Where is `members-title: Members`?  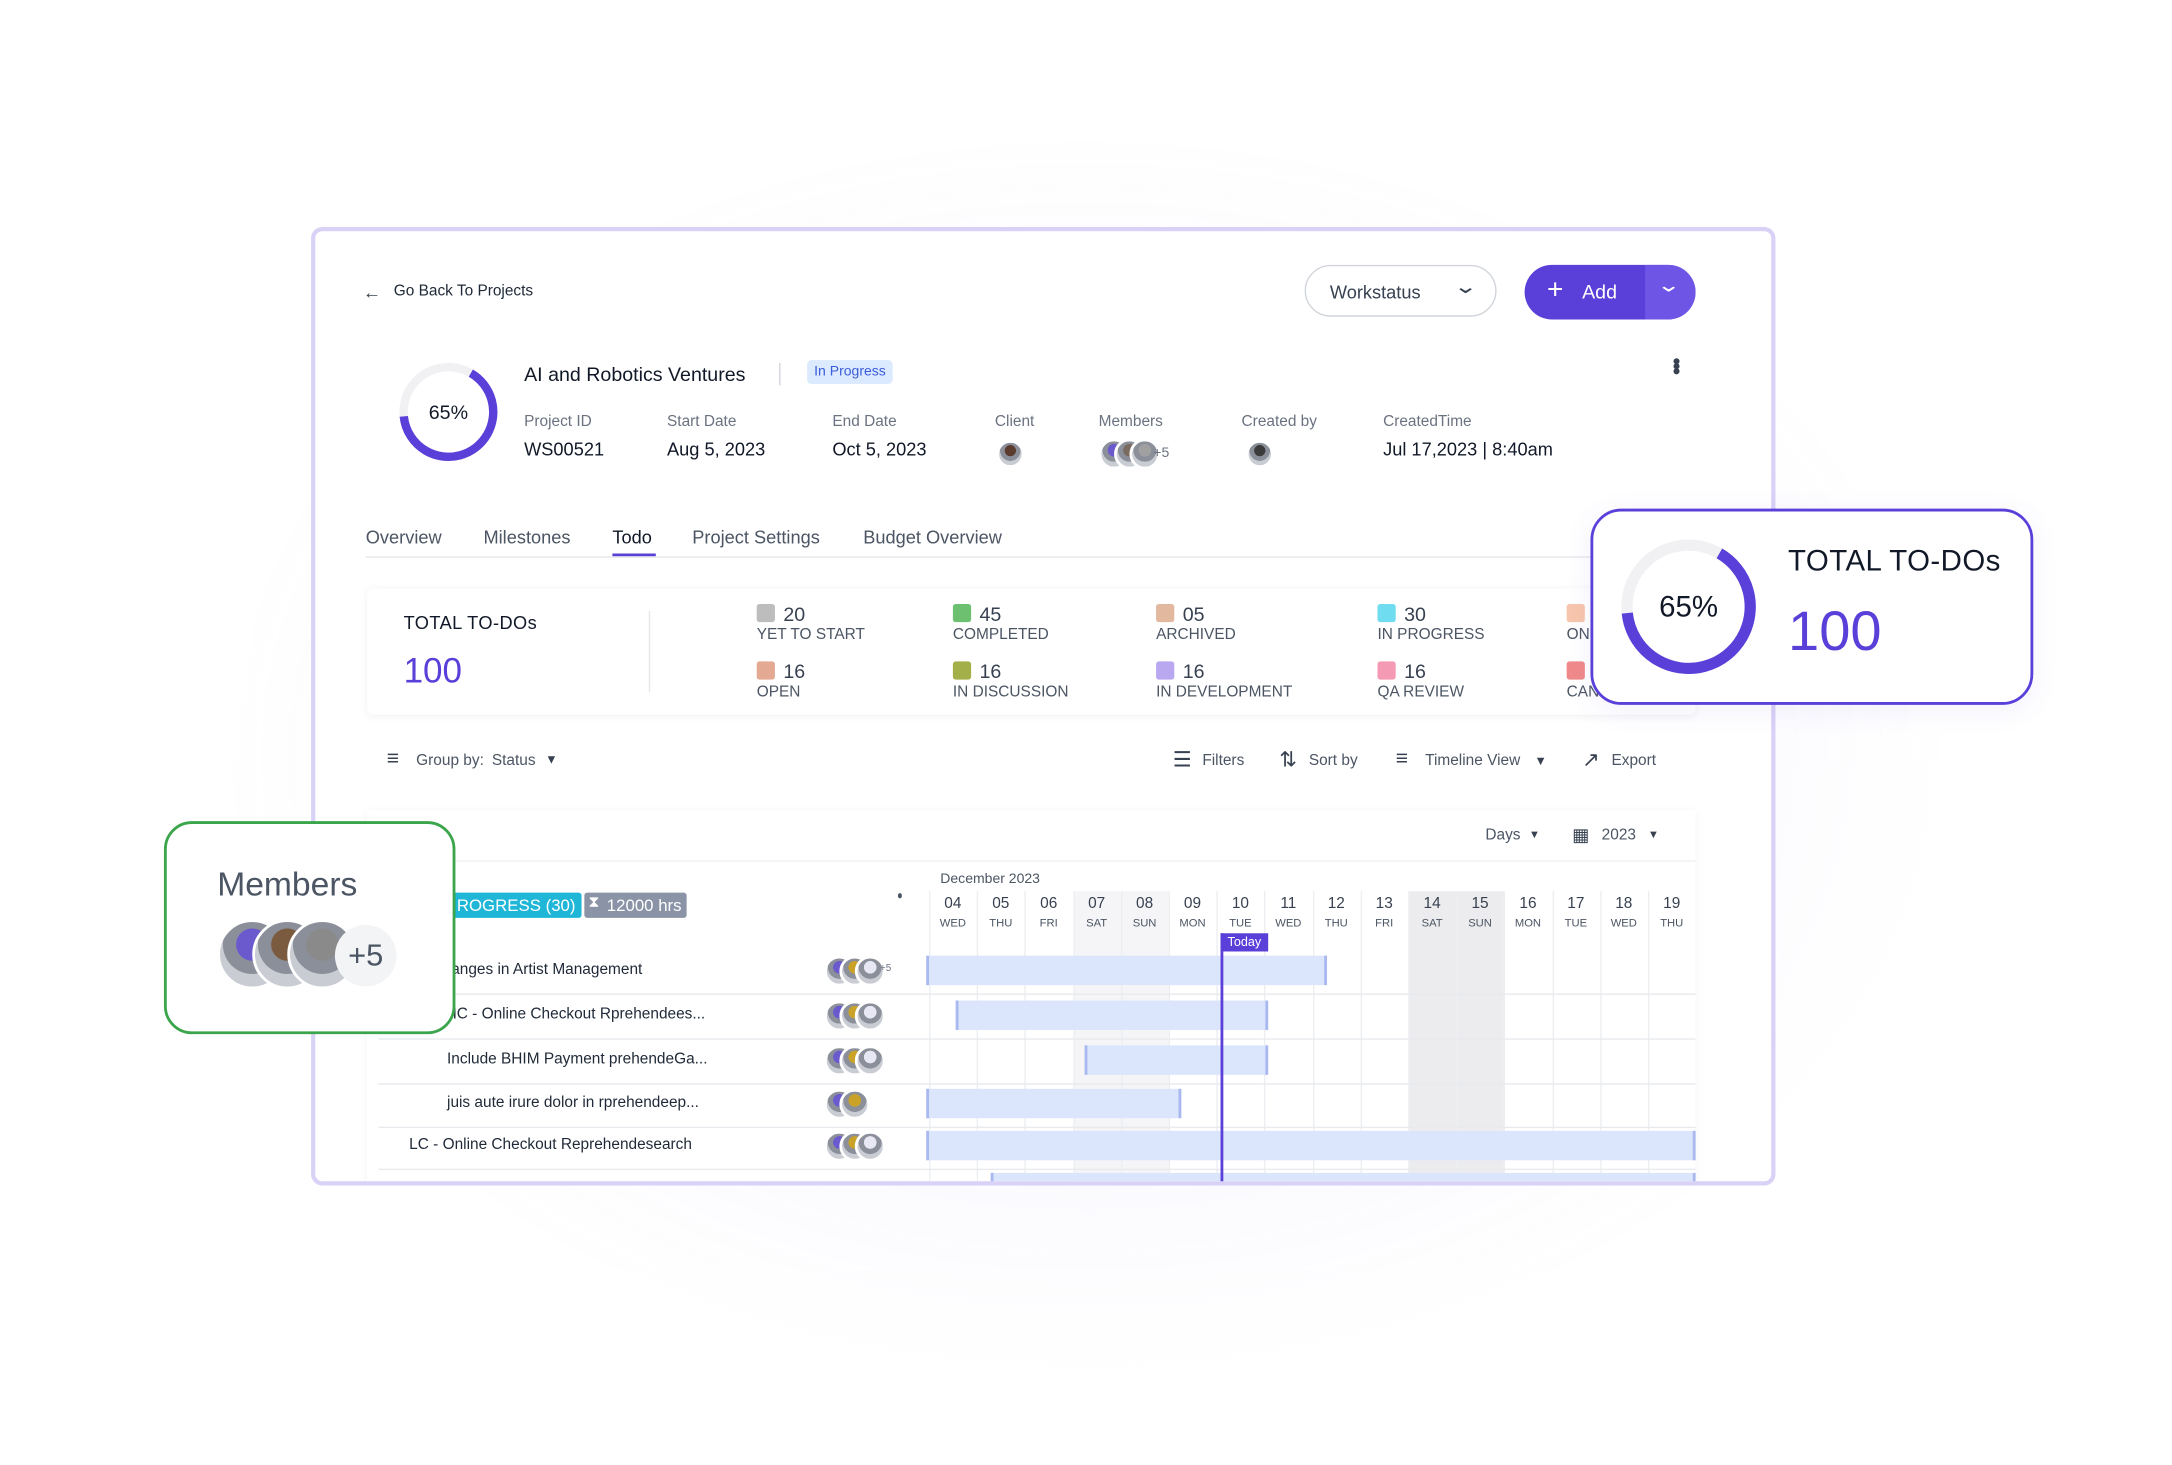
members-title: Members is located at coordinates (287, 885).